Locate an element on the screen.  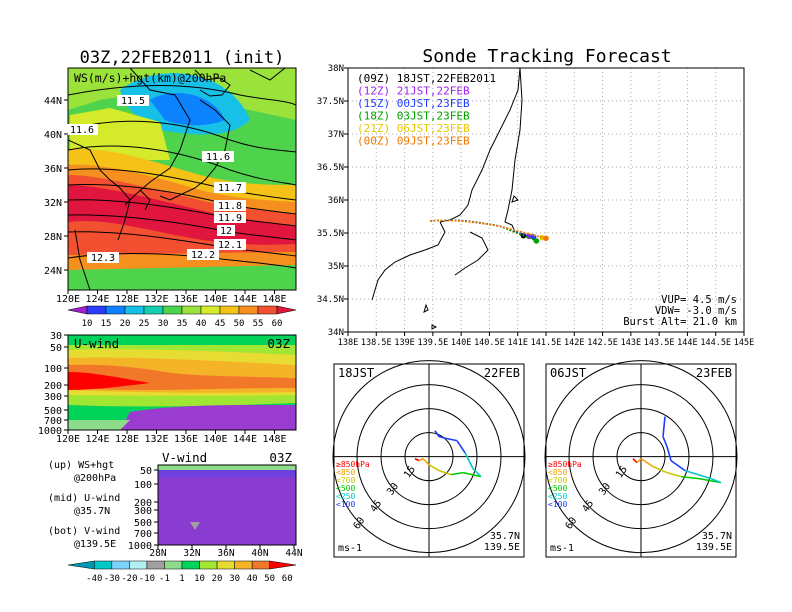
hodo-level: <250 is located at coordinates (345, 496).